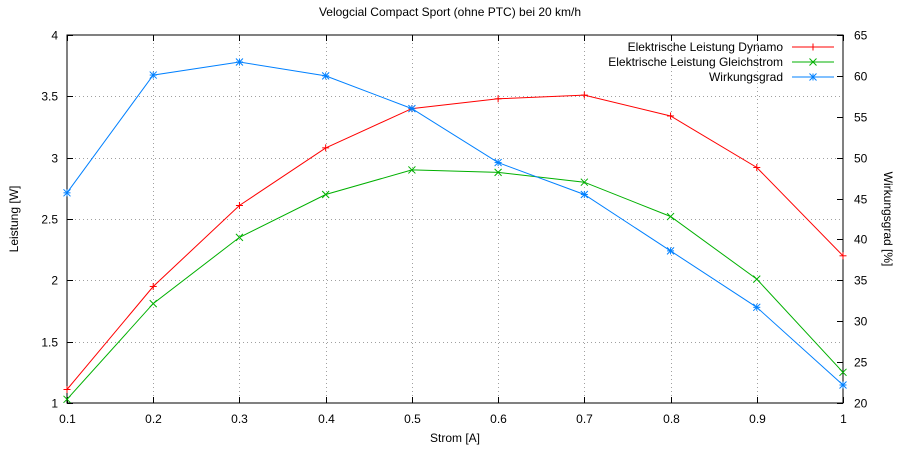  I want to click on y-tick-label: 2.5, so click(49, 220).